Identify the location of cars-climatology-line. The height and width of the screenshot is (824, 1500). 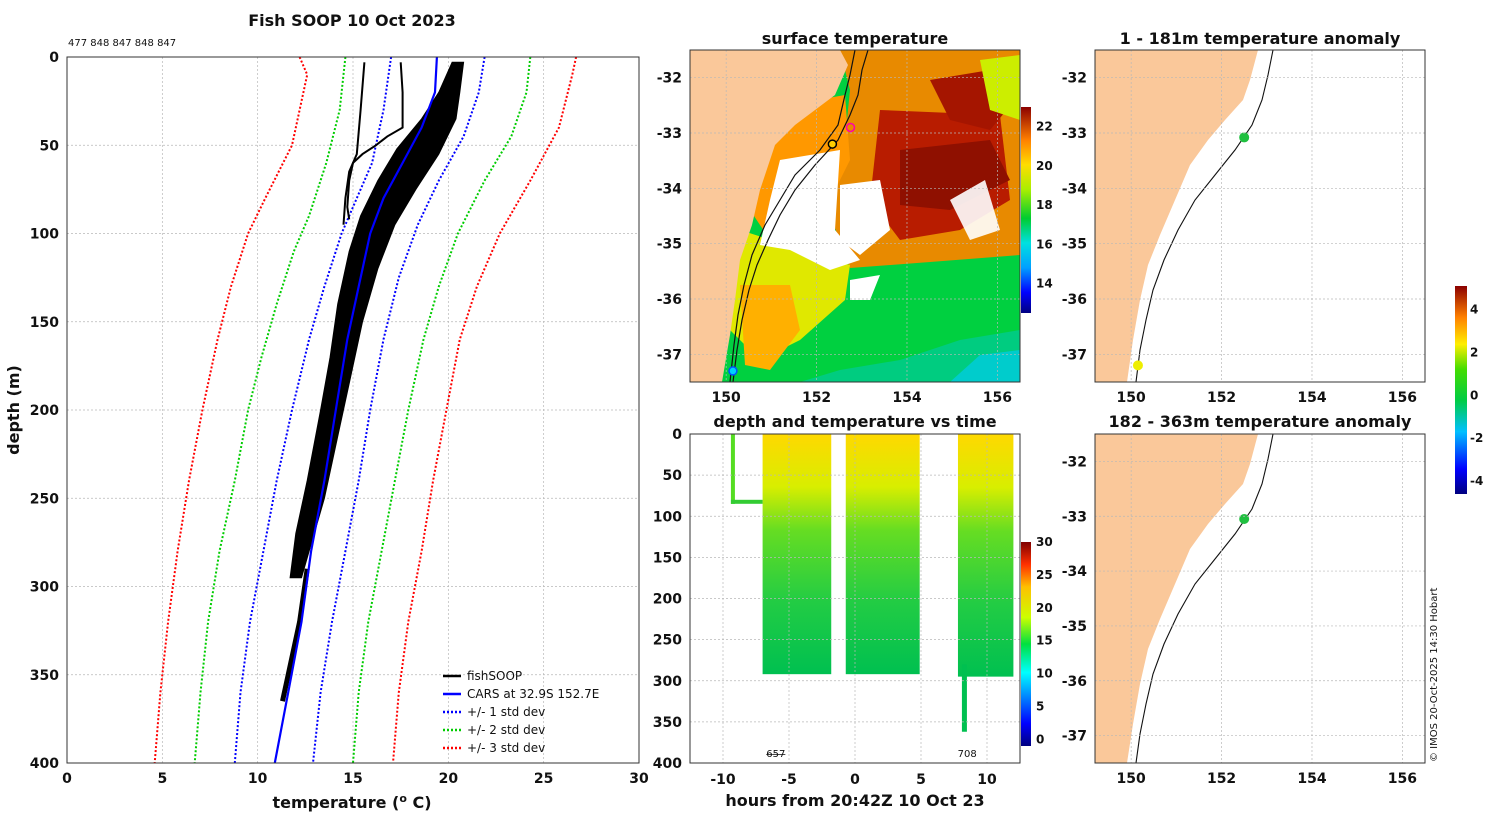
(355, 410).